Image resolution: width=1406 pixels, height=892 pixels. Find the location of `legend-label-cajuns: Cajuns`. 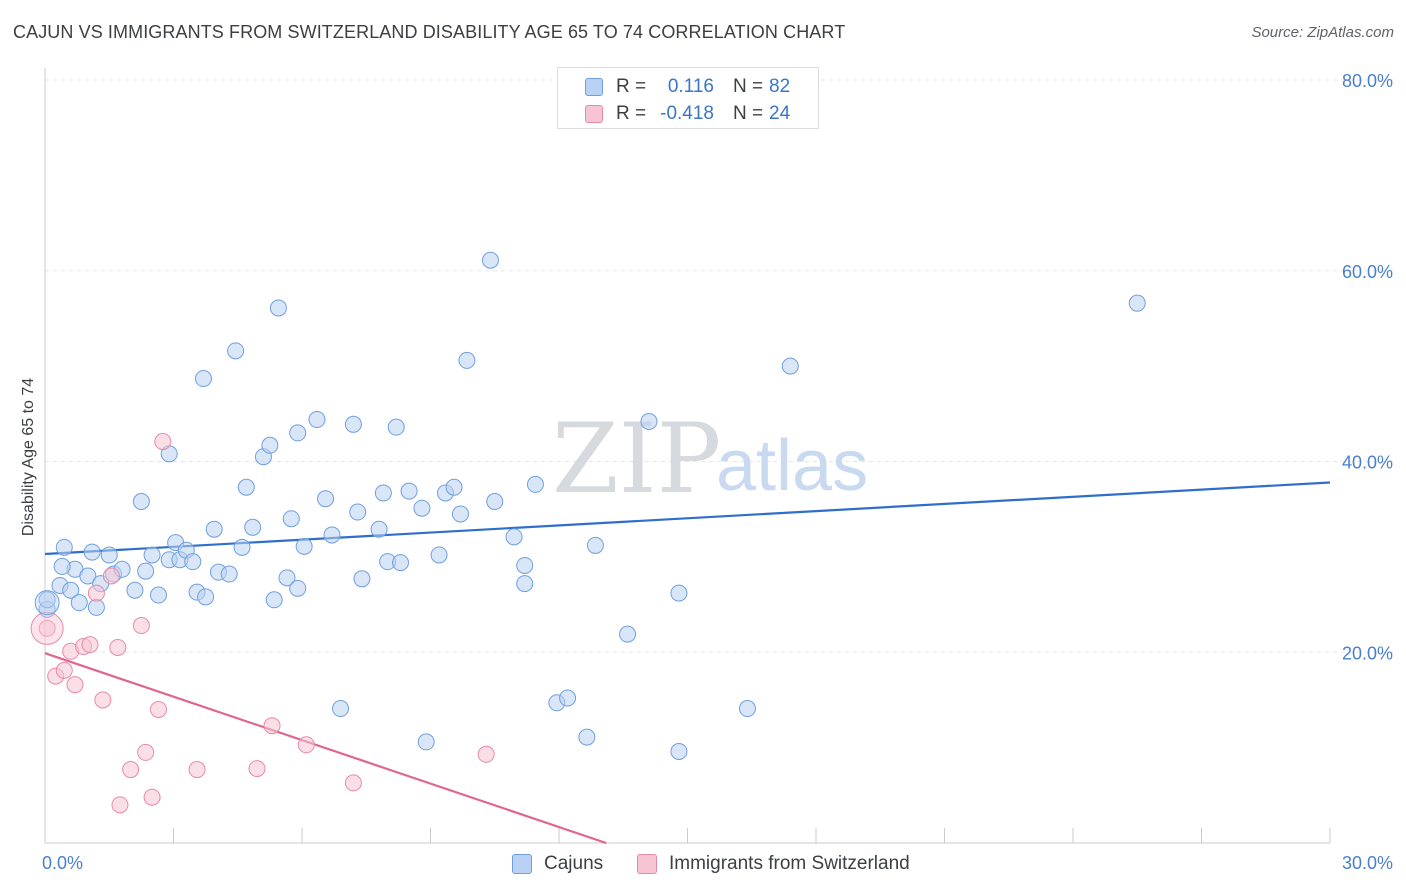

legend-label-cajuns: Cajuns is located at coordinates (574, 863).